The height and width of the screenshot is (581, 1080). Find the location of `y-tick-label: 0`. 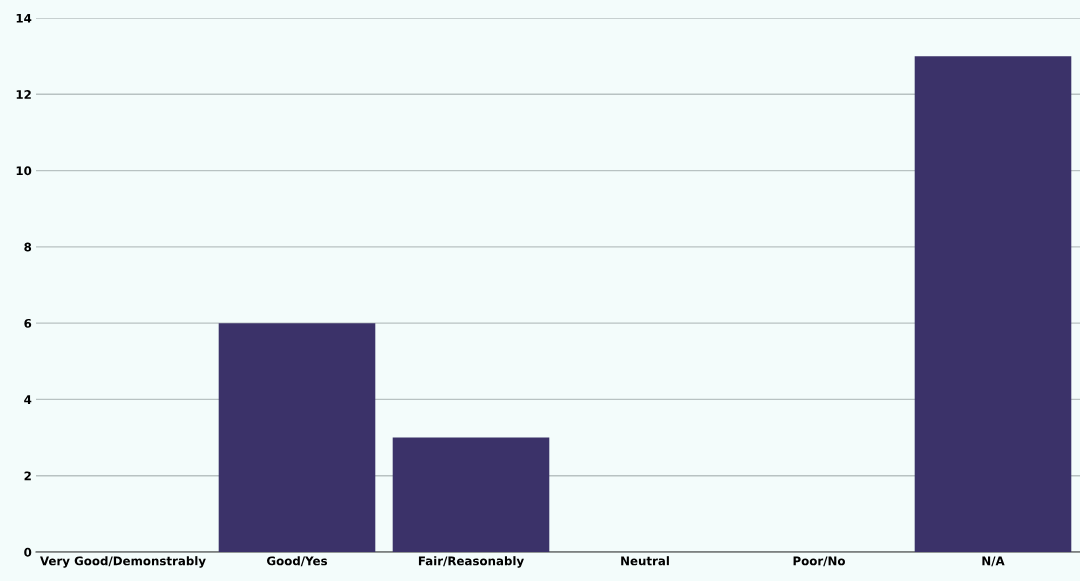

y-tick-label: 0 is located at coordinates (28, 552).